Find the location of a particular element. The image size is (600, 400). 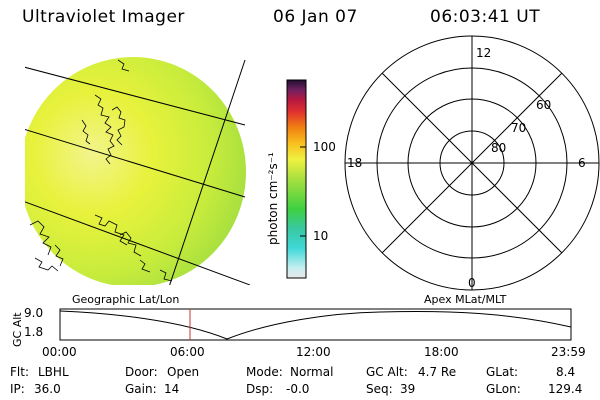

flt-label: Flt: is located at coordinates (19, 372).